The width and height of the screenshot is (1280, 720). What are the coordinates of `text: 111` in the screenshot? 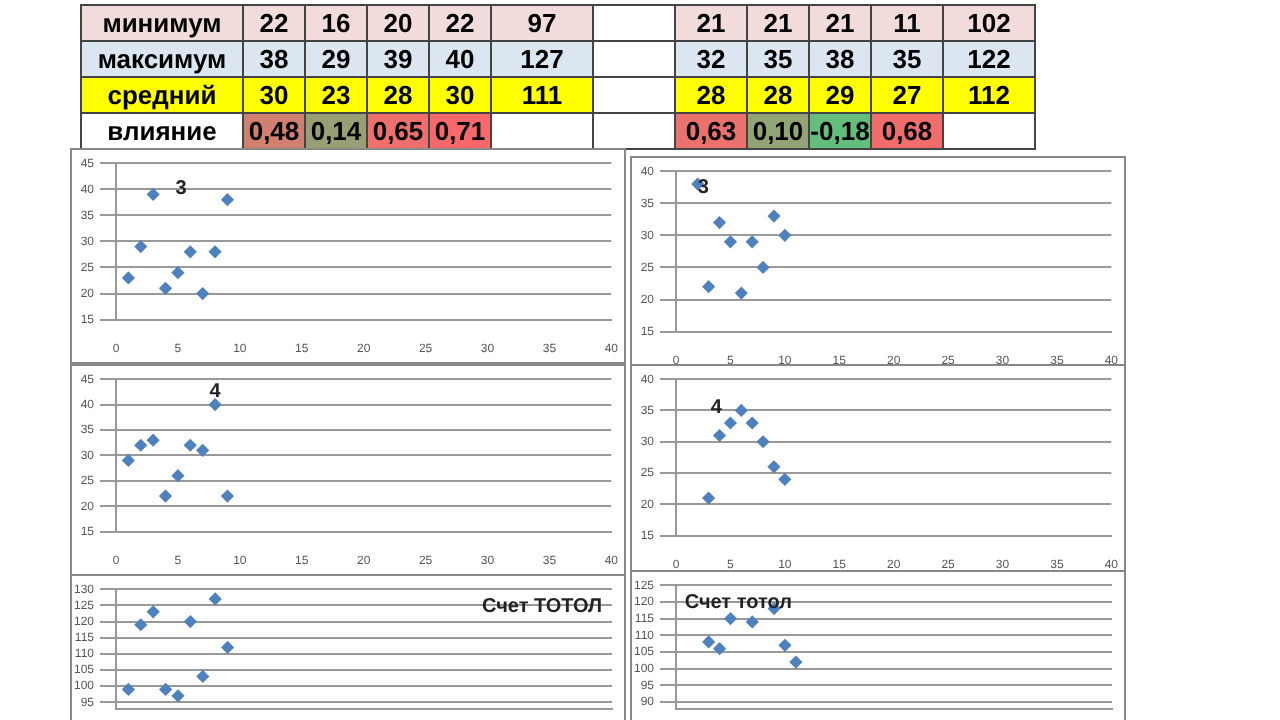 It's located at (542, 95).